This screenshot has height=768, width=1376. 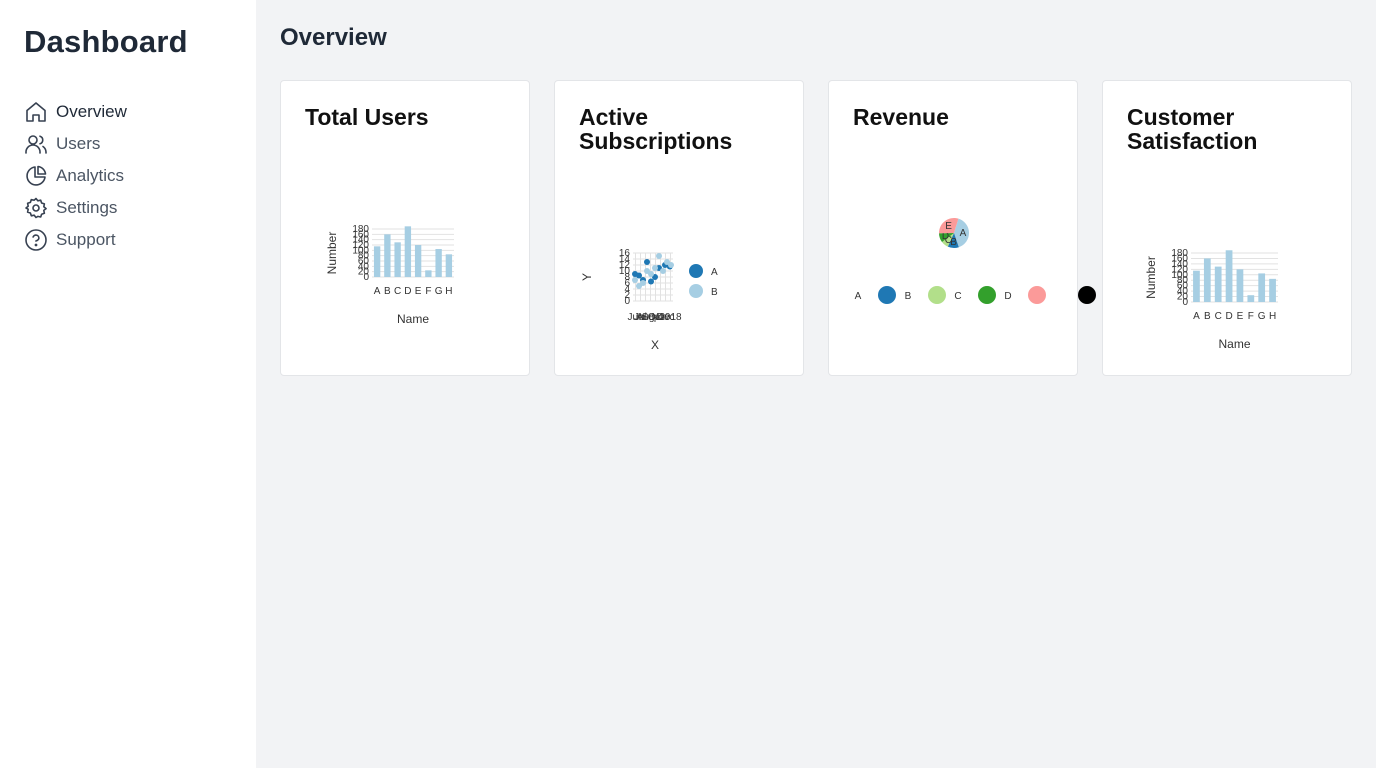 I want to click on sidebar-item-label: Analytics, so click(x=90, y=175).